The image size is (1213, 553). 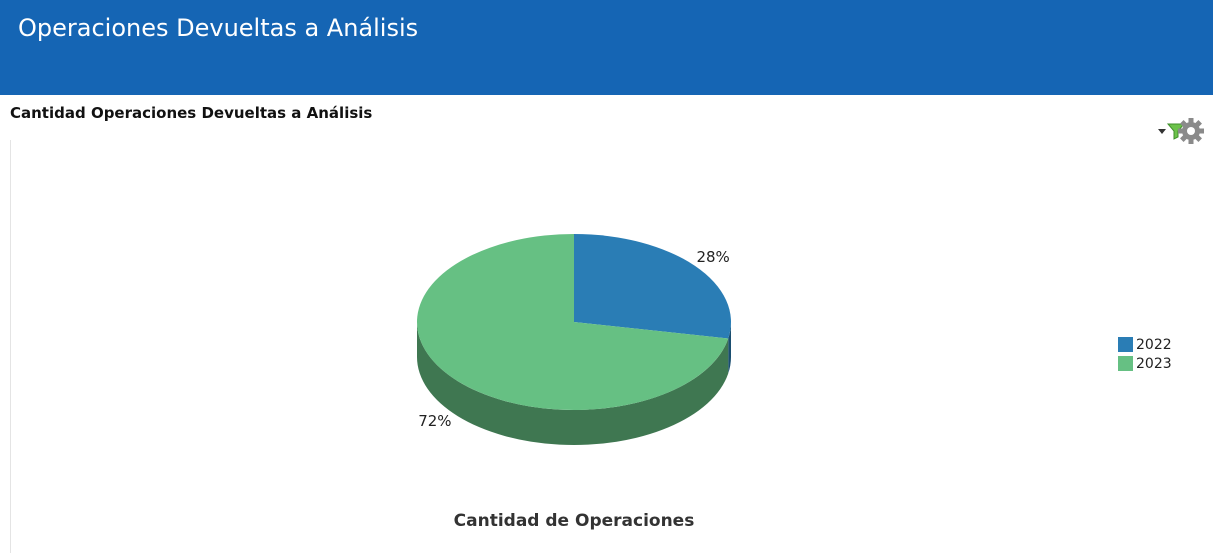 I want to click on settings-gear, so click(x=1191, y=131).